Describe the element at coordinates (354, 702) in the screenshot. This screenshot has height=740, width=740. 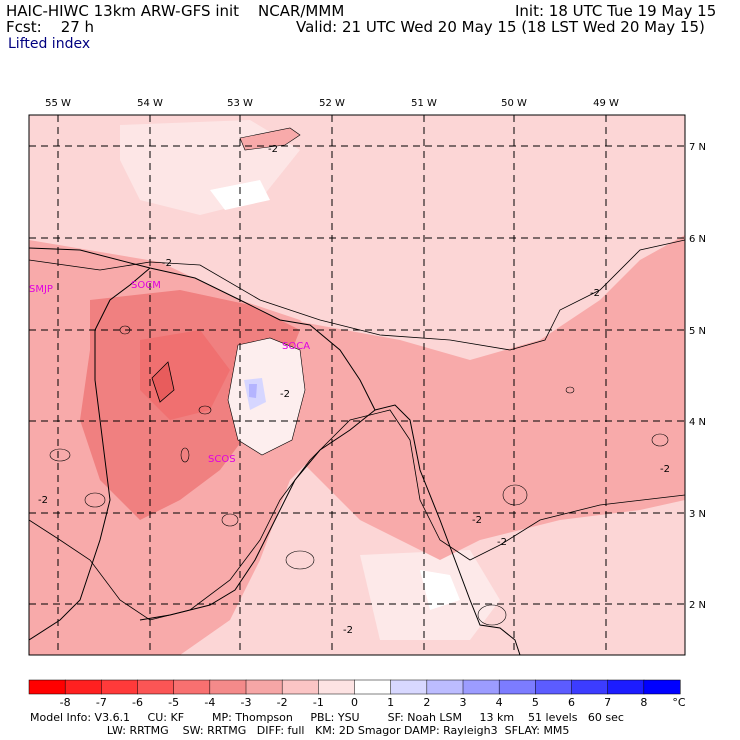
I see `colorbar-tick-label: 0` at that location.